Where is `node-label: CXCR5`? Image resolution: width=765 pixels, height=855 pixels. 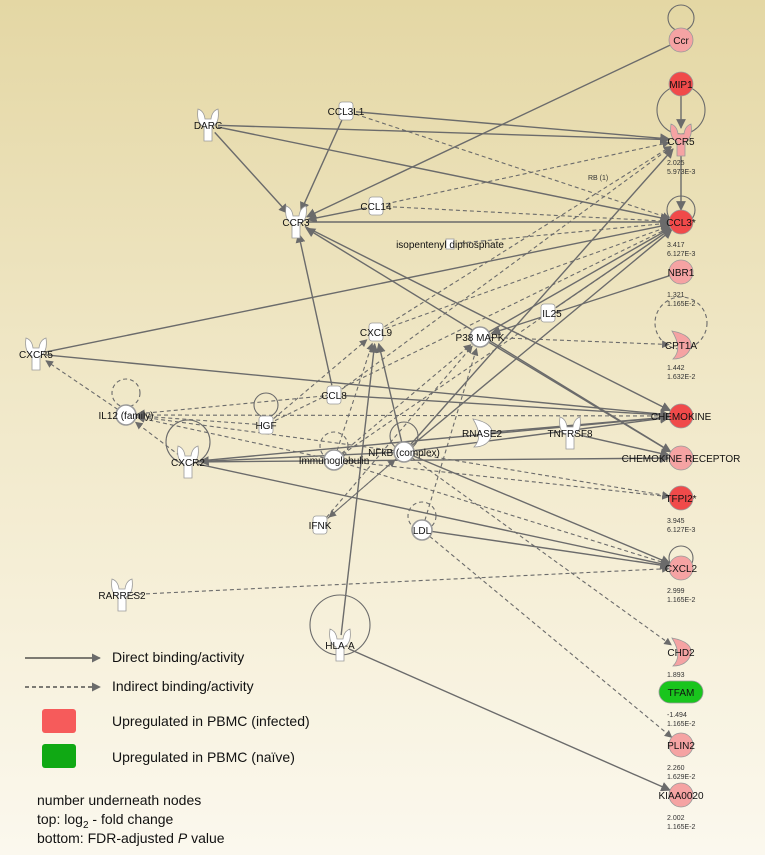 node-label: CXCR5 is located at coordinates (36, 355).